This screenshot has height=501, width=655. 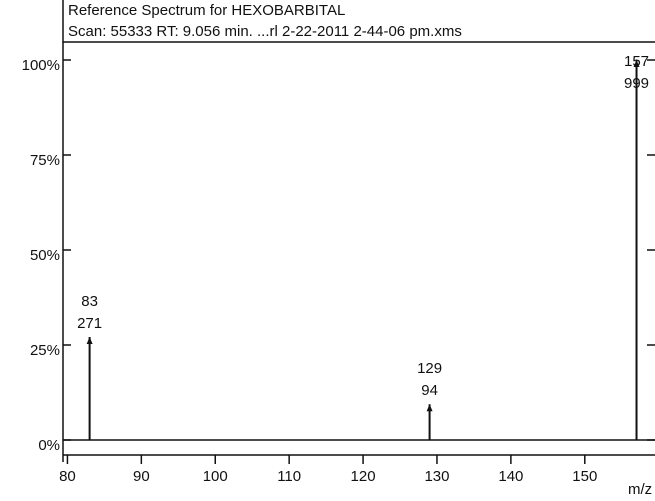 I want to click on peak-intensity-label: 271, so click(x=89, y=323).